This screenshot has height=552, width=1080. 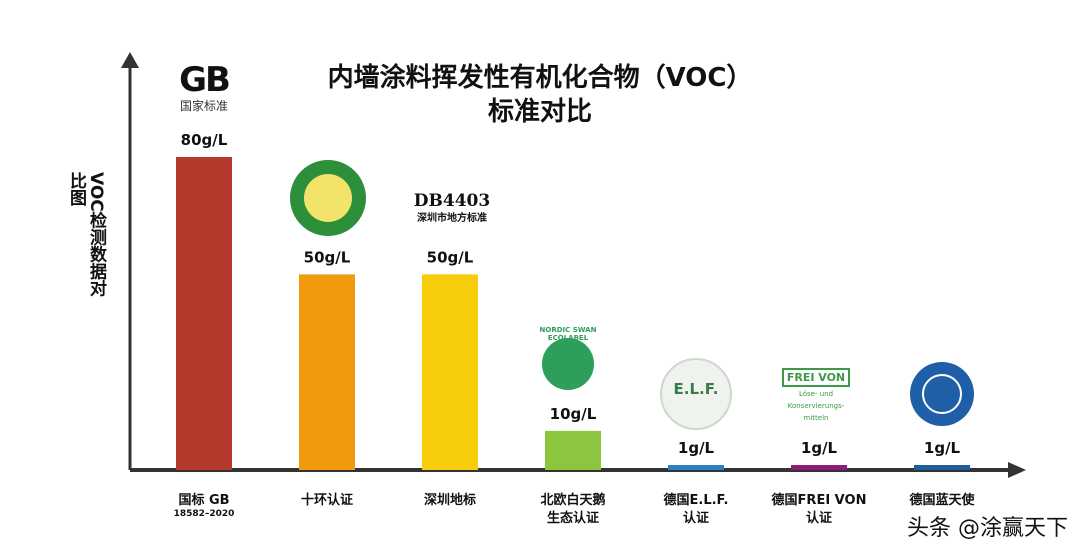 What do you see at coordinates (696, 389) in the screenshot?
I see `elf-text: E.L.F.` at bounding box center [696, 389].